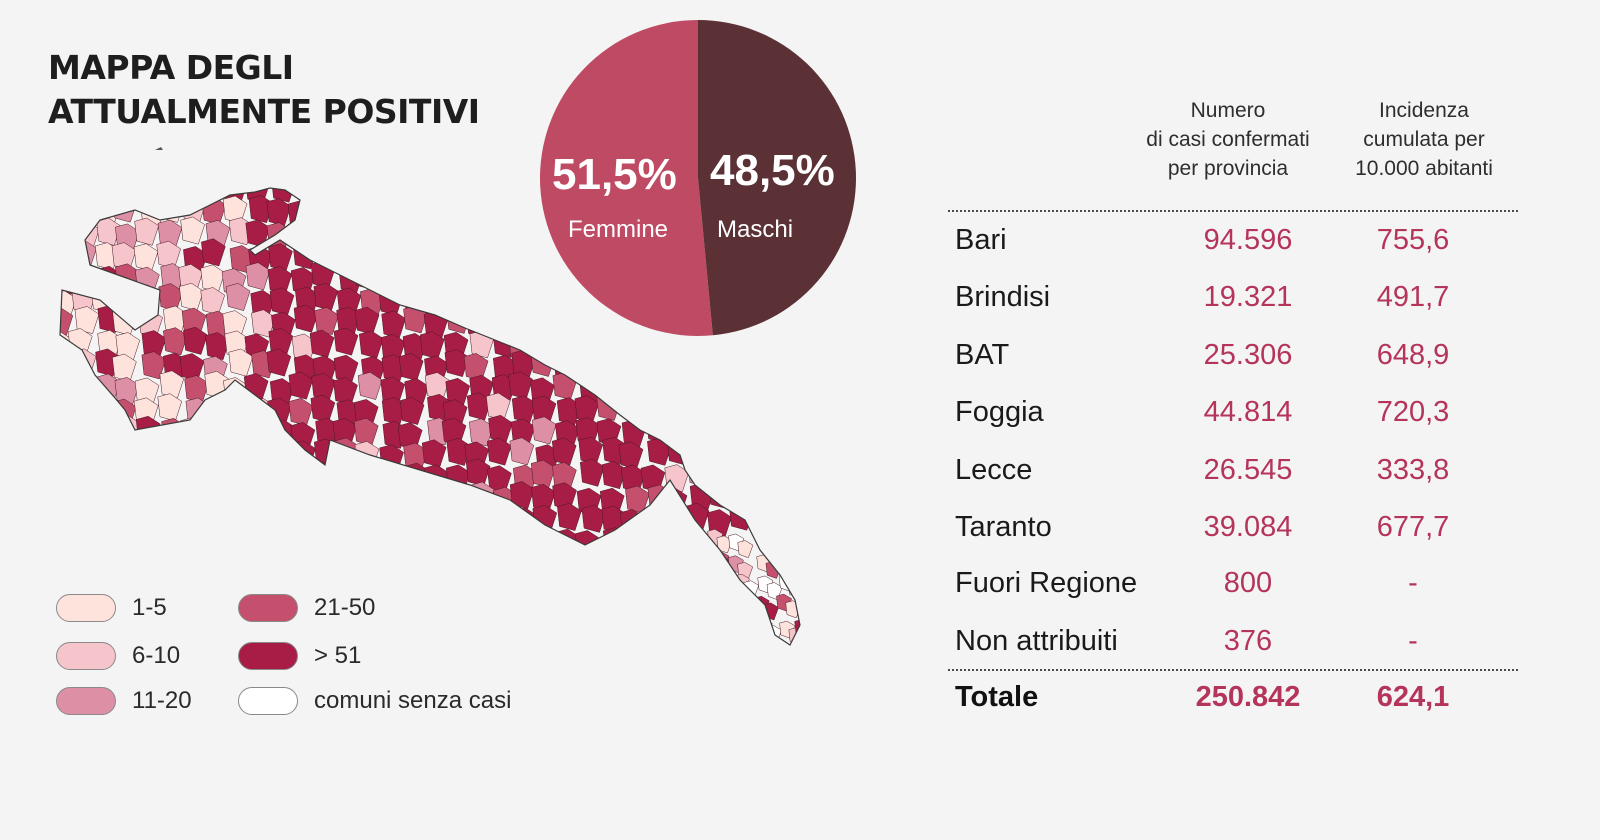 The height and width of the screenshot is (840, 1600). What do you see at coordinates (1413, 697) in the screenshot?
I see `total-incidence: 624,1` at bounding box center [1413, 697].